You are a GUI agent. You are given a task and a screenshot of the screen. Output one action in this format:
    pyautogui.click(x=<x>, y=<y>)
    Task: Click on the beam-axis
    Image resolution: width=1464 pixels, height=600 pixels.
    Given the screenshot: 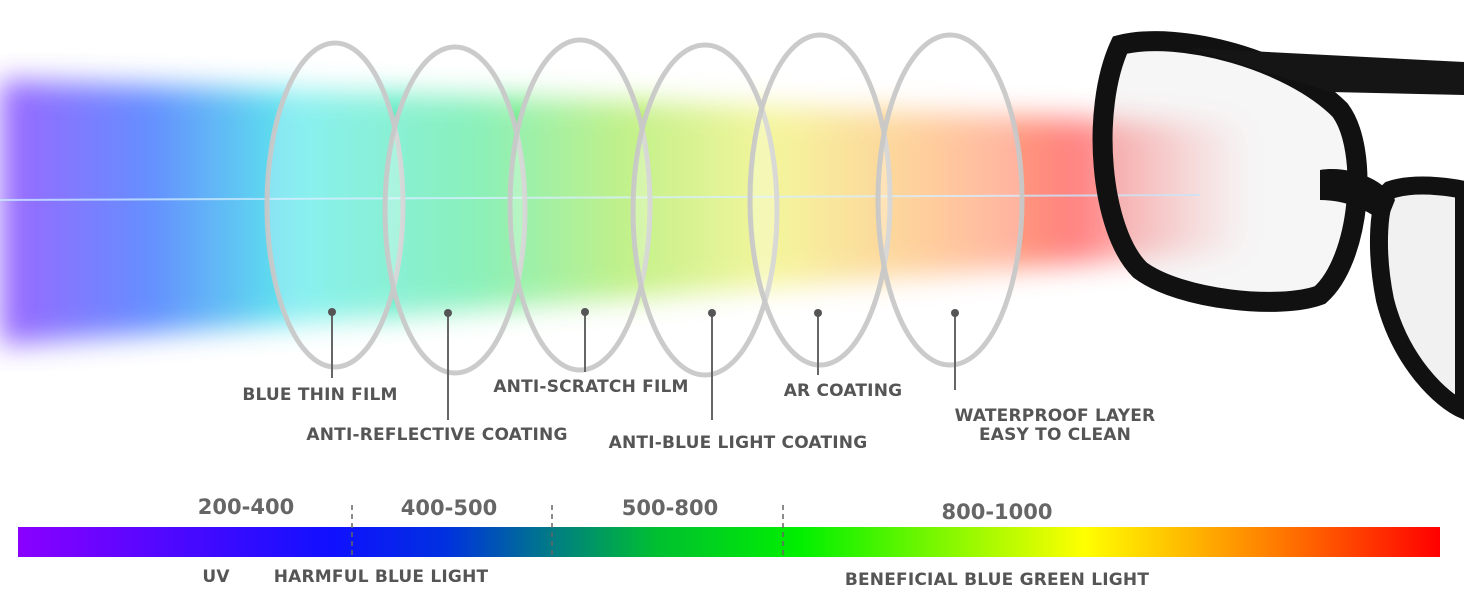 What is the action you would take?
    pyautogui.click(x=600, y=197)
    